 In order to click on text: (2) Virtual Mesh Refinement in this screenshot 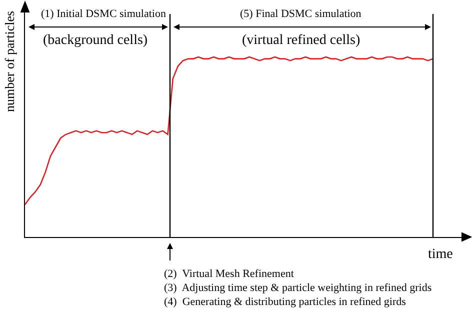, I will do `click(229, 274)`.